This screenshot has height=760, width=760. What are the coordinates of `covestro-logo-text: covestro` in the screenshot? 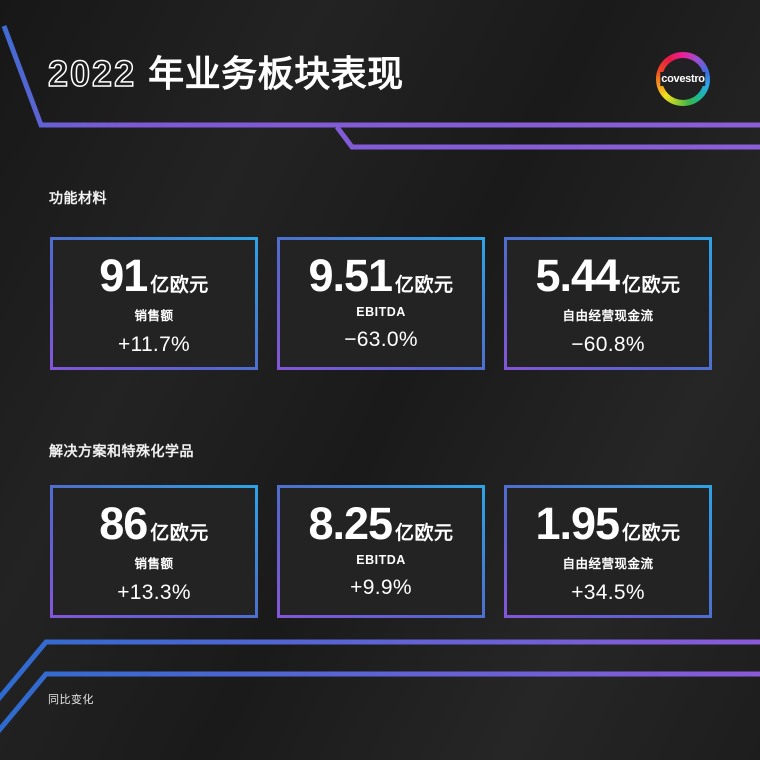 It's located at (683, 79).